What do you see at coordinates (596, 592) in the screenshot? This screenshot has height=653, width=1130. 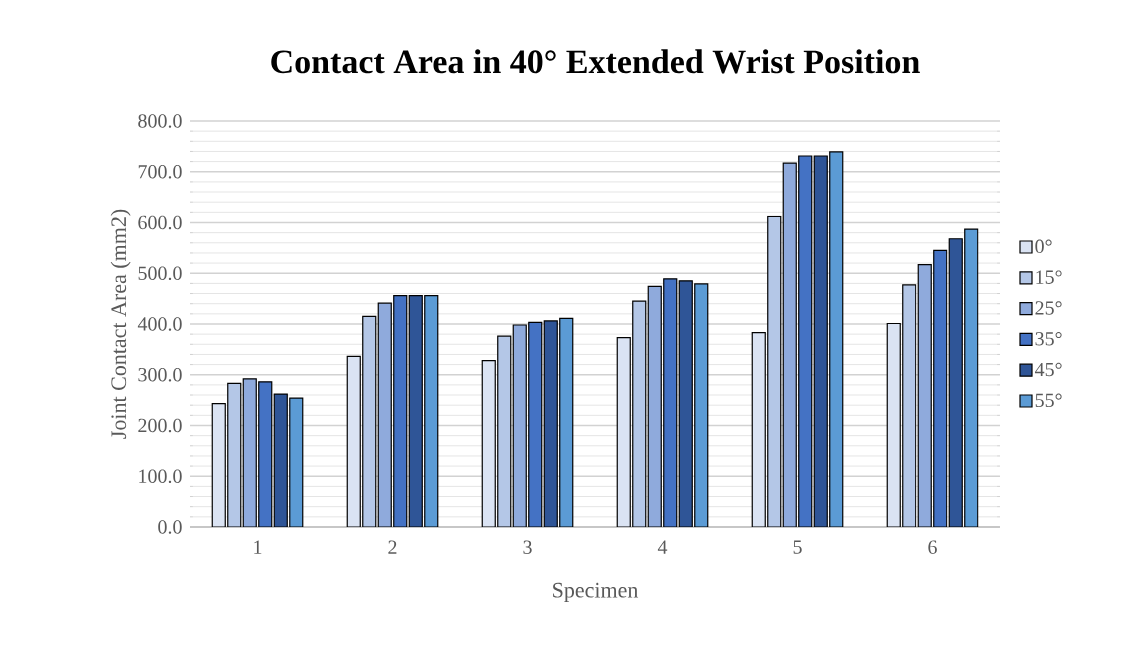 I see `x-axis-title: Specimen` at bounding box center [596, 592].